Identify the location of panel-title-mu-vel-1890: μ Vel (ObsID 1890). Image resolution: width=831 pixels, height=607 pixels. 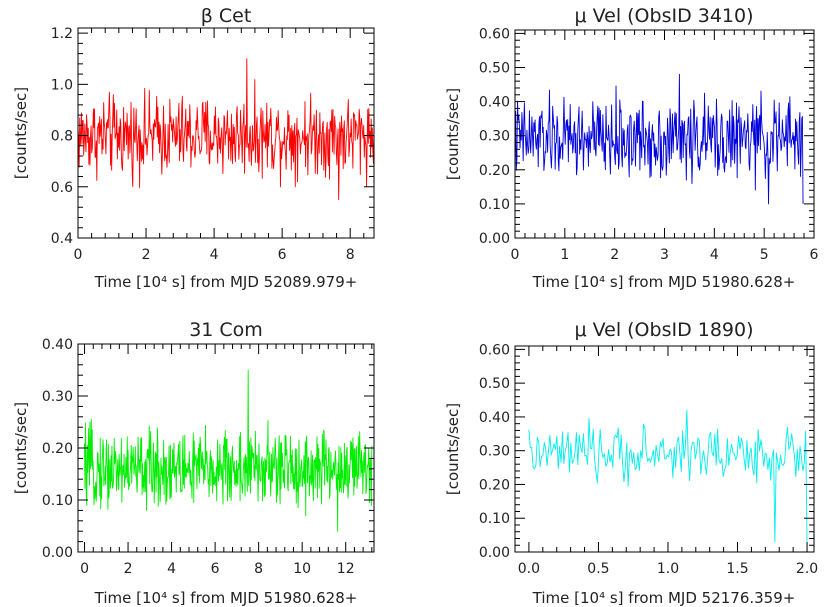
(663, 330).